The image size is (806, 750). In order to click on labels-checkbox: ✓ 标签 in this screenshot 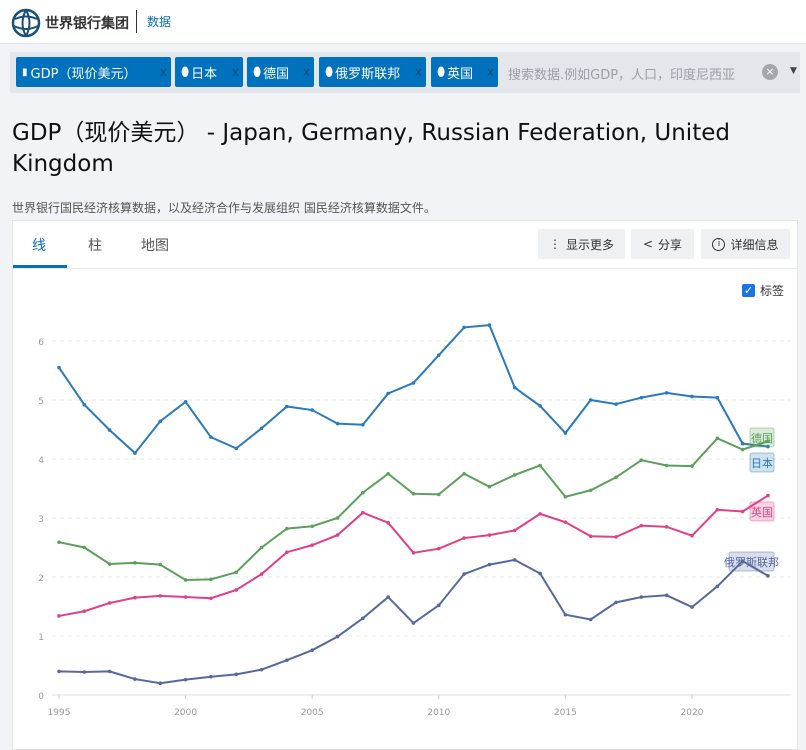, I will do `click(763, 290)`.